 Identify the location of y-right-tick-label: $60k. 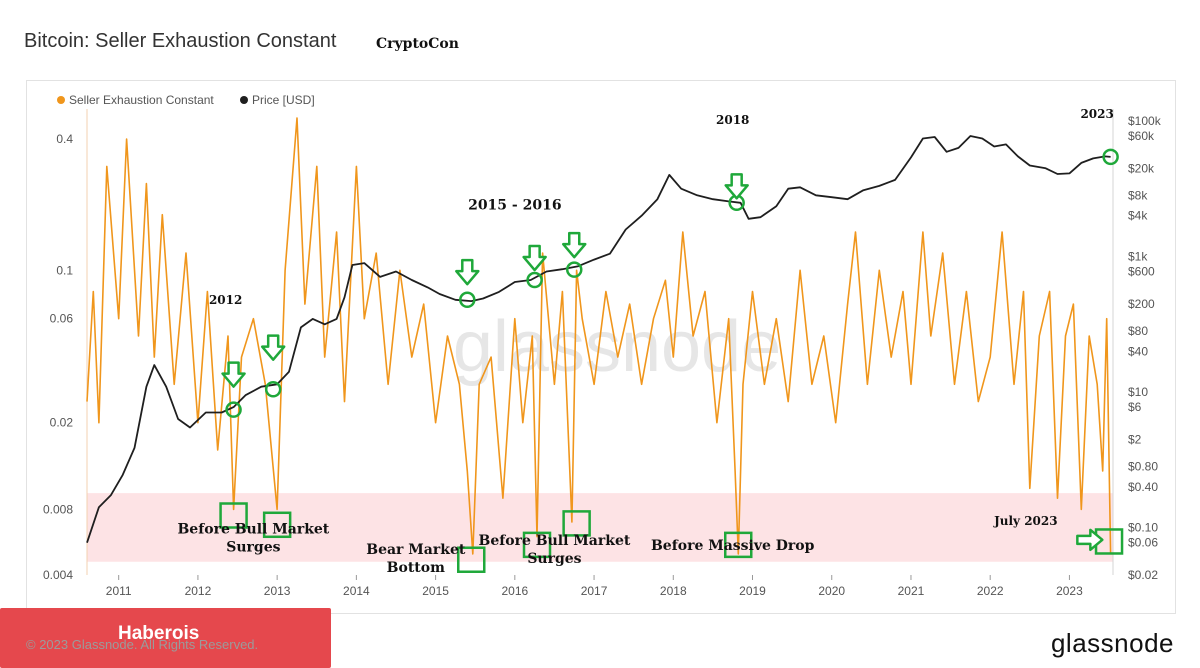
(1141, 136).